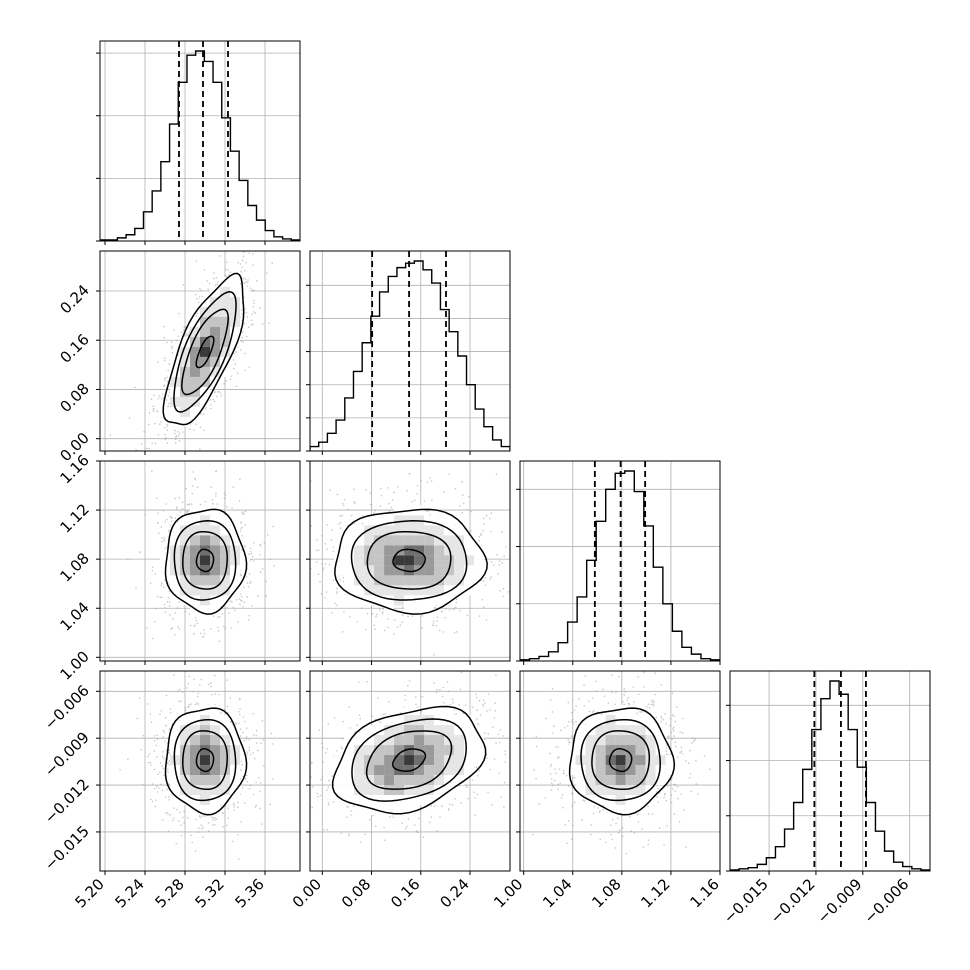 The width and height of the screenshot is (970, 970). I want to click on panel-3-1: 0.00 0.08 0.16 0.24, so click(400, 790).